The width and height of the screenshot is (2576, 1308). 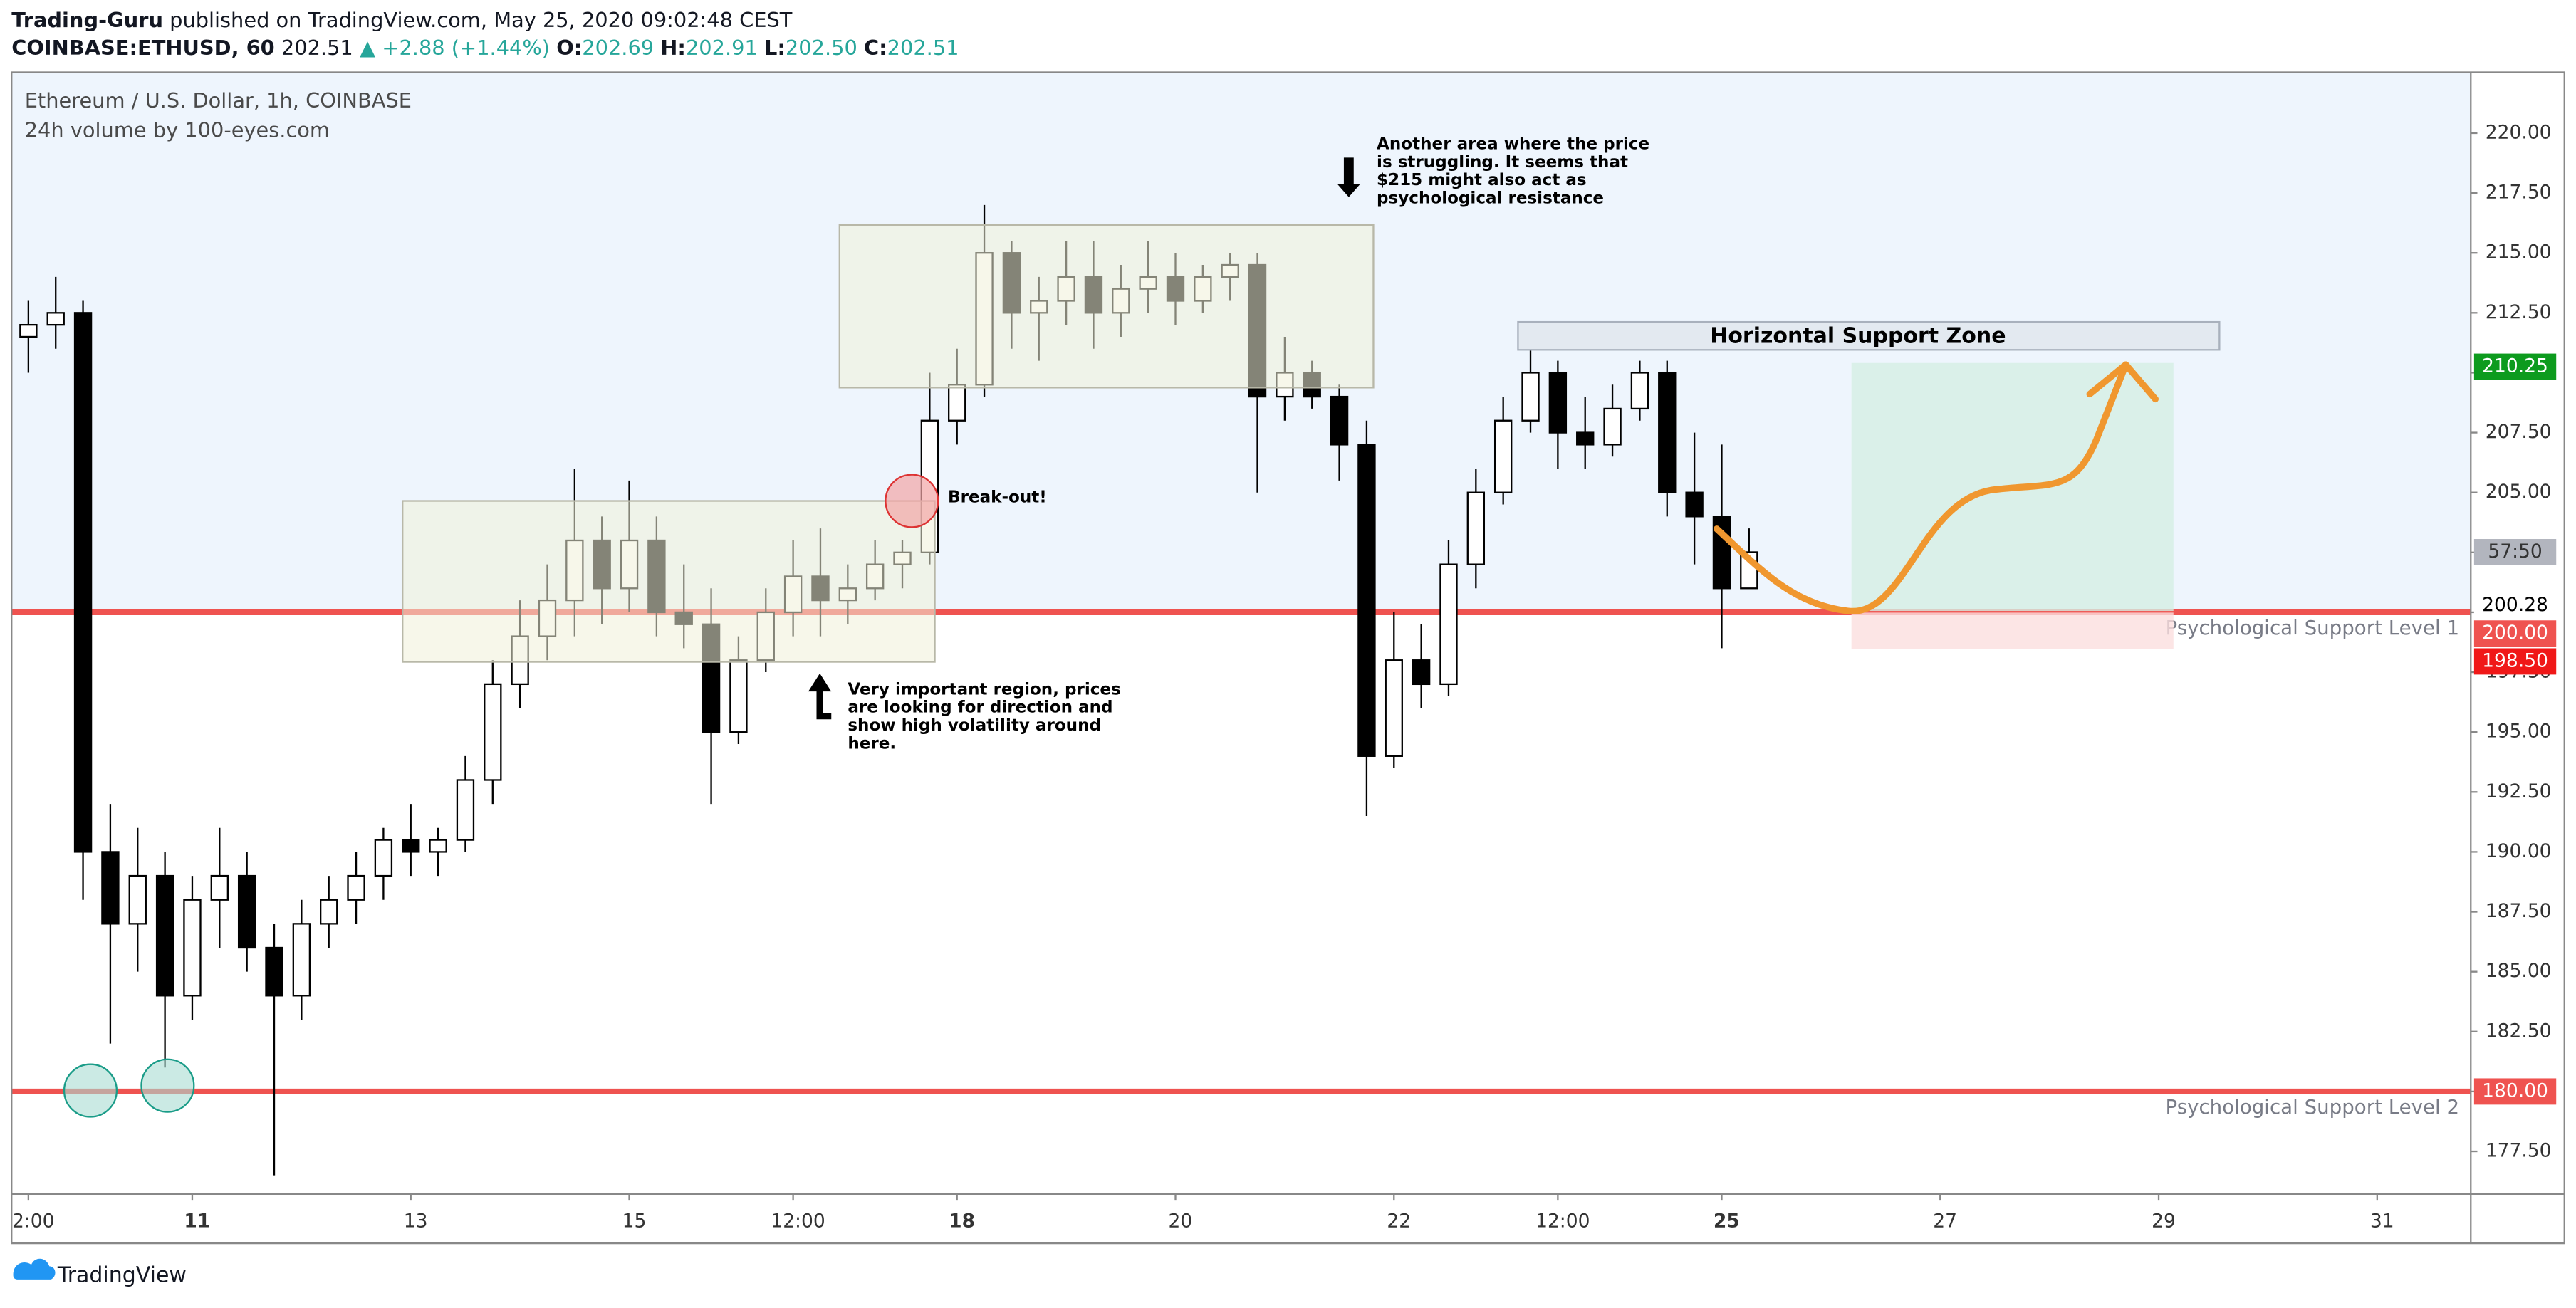 I want to click on price: 202.51, so click(x=317, y=48).